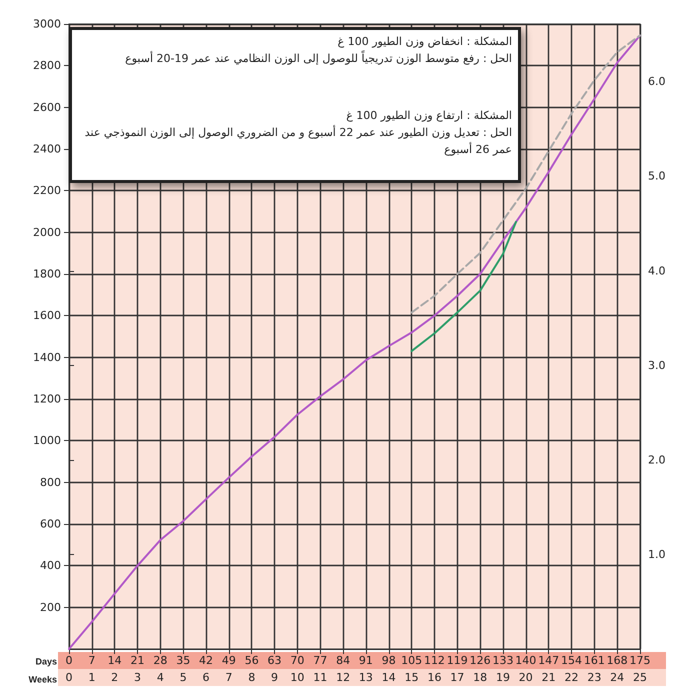 The image size is (674, 697). I want to click on x-tick-label: 84, so click(343, 660).